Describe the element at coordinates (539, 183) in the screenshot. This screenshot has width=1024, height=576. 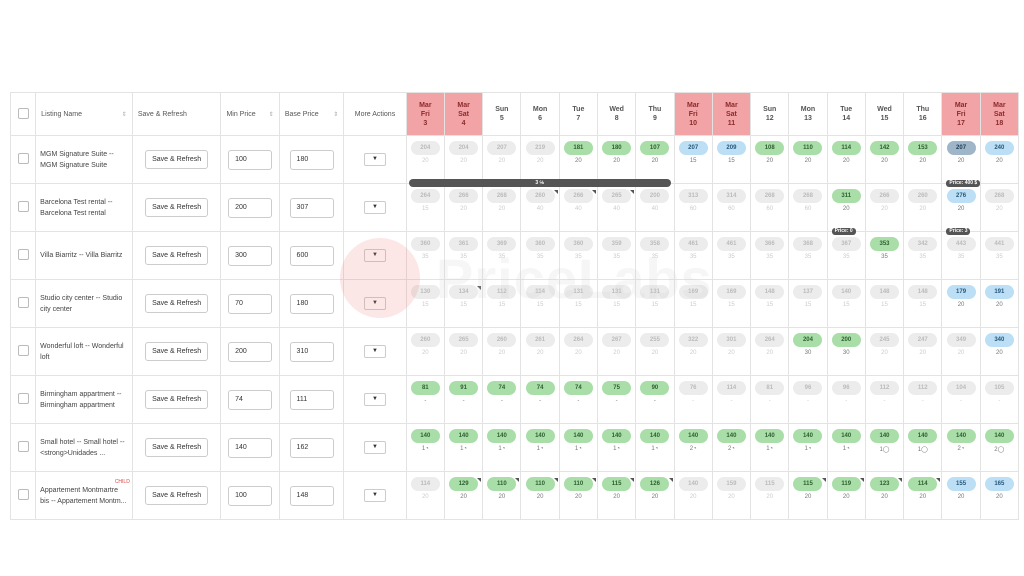
I see `min-stay-bar: 3 ℅` at that location.